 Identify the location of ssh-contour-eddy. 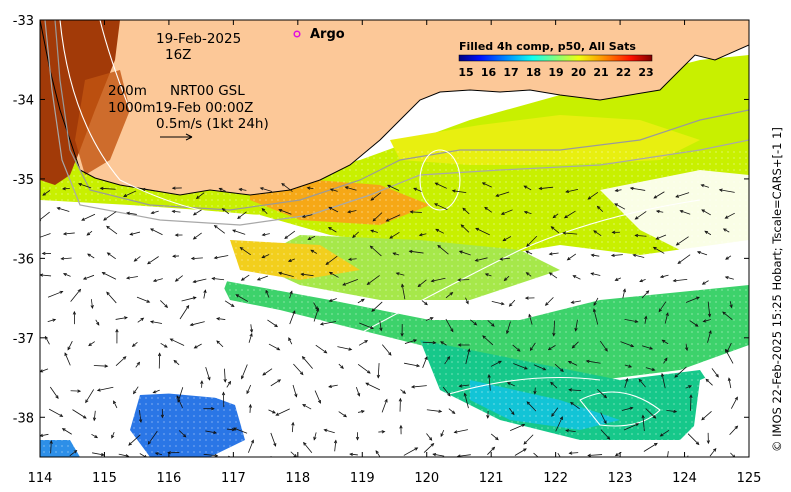
(440, 180).